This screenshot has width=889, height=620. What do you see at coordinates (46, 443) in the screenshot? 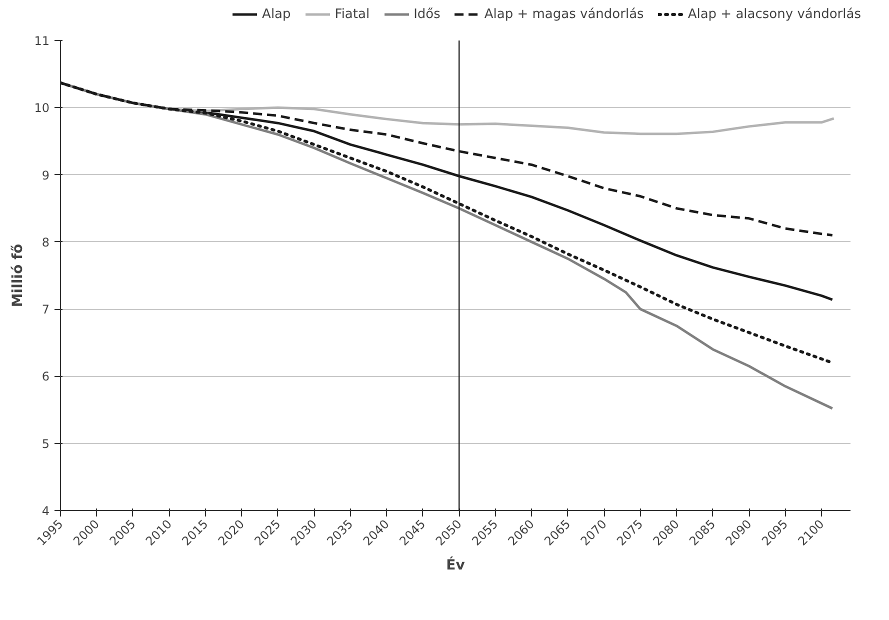
I see `y-tick-label: 5` at bounding box center [46, 443].